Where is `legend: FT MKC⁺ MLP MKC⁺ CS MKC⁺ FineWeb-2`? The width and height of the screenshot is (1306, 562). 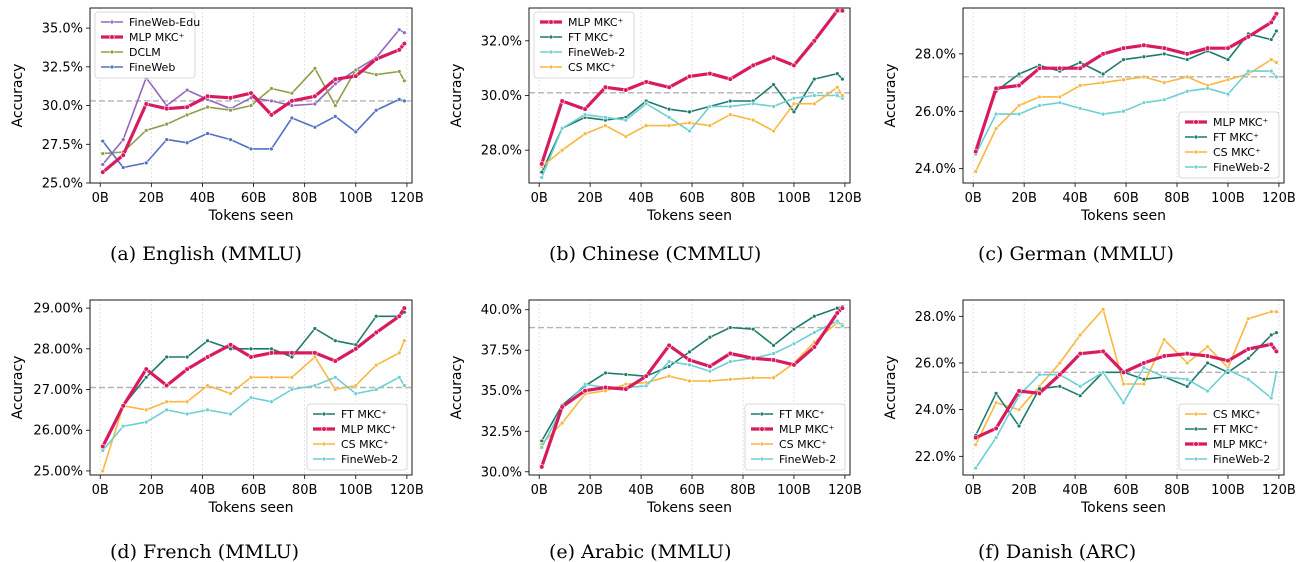
legend: FT MKC⁺ MLP MKC⁺ CS MKC⁺ FineWeb-2 is located at coordinates (795, 437).